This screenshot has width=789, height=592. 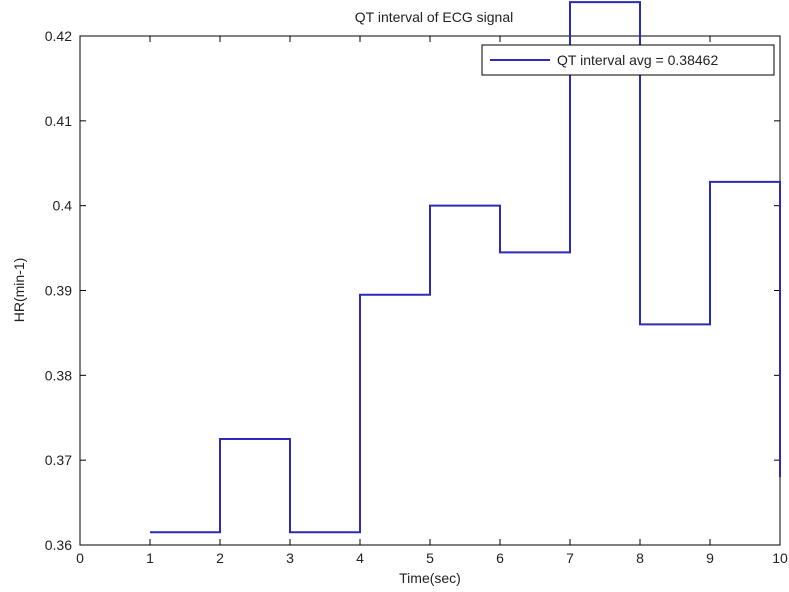 What do you see at coordinates (500, 558) in the screenshot?
I see `x-tick-label: 6` at bounding box center [500, 558].